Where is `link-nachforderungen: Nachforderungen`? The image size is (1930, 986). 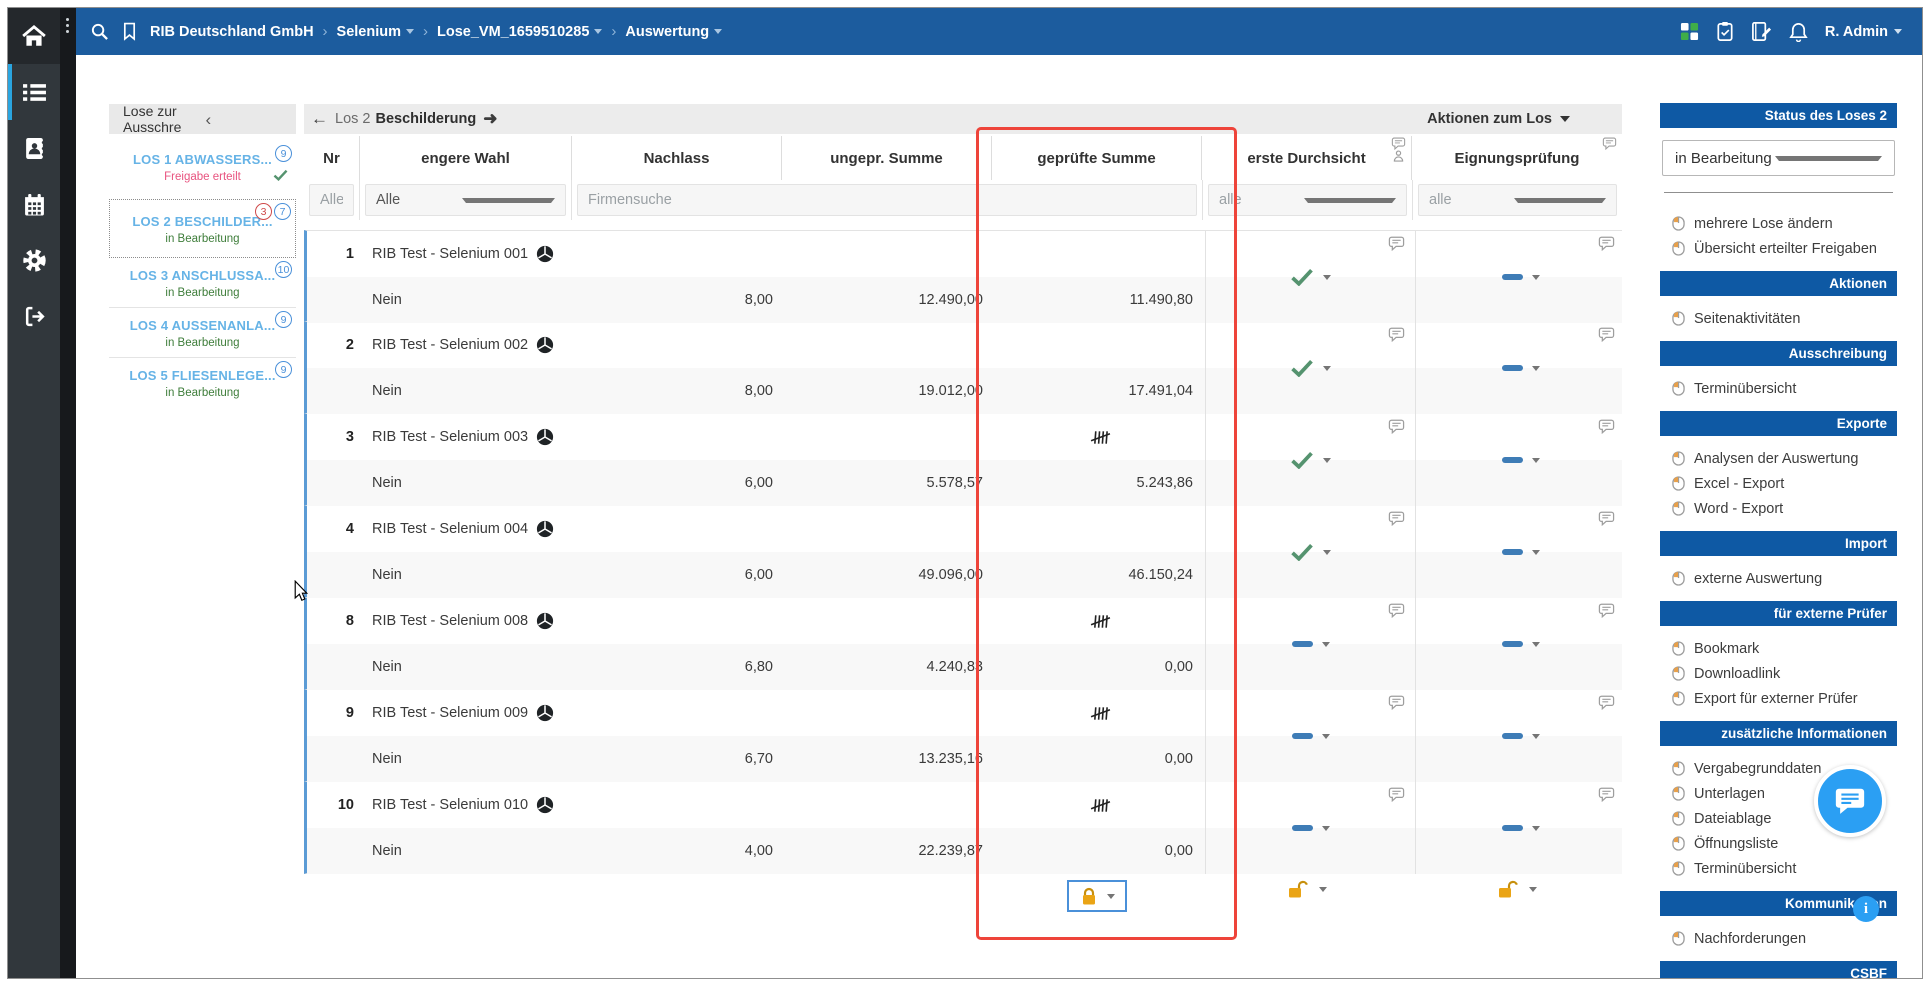
link-nachforderungen: Nachforderungen is located at coordinates (1778, 938).